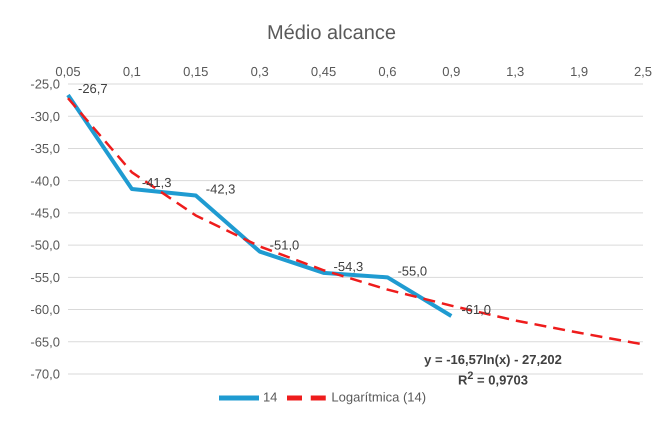 The width and height of the screenshot is (663, 434). Describe the element at coordinates (45, 342) in the screenshot. I see `y-tick-label: -65,0` at that location.